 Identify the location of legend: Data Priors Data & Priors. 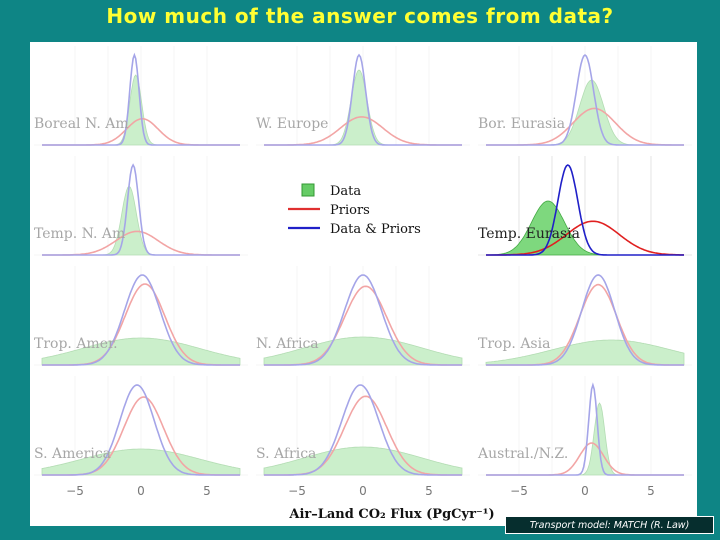
(354, 210).